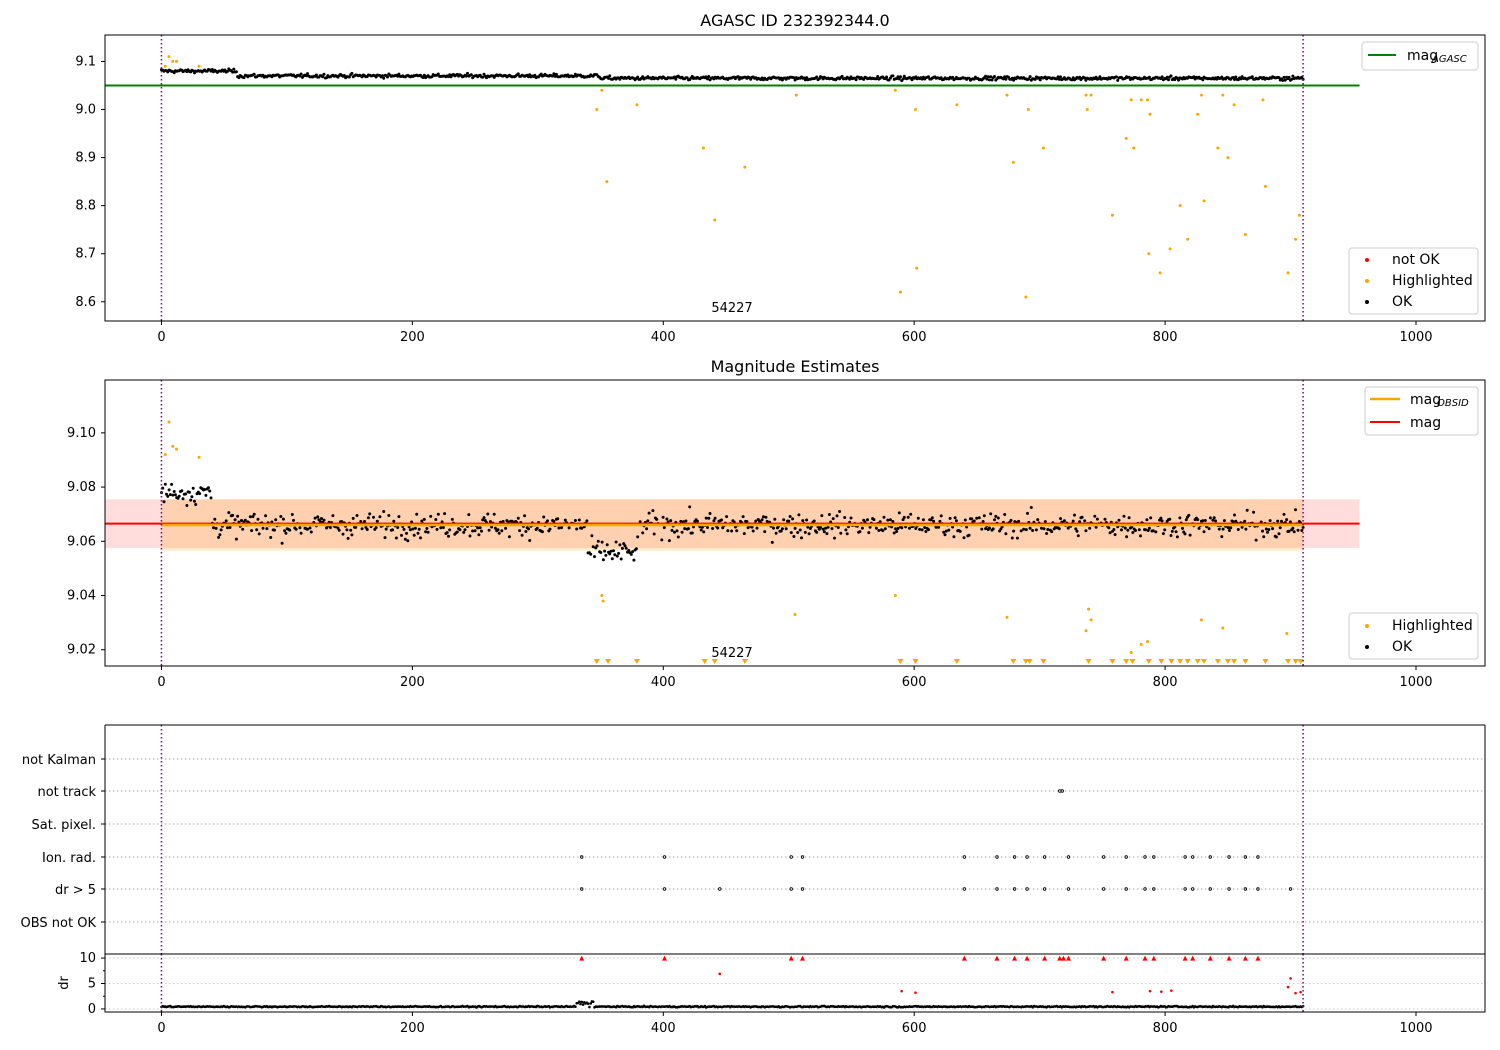 This screenshot has width=1500, height=1050. What do you see at coordinates (81, 433) in the screenshot?
I see `y-tick-label: 9.10` at bounding box center [81, 433].